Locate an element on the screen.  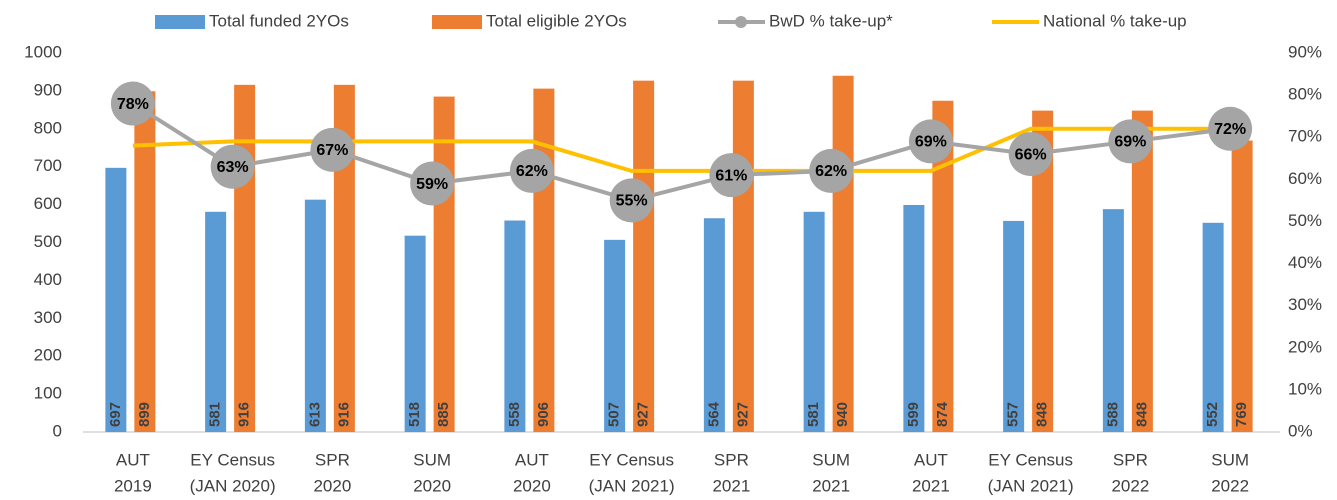
legend-label: Total funded 2YOs is located at coordinates (279, 20).